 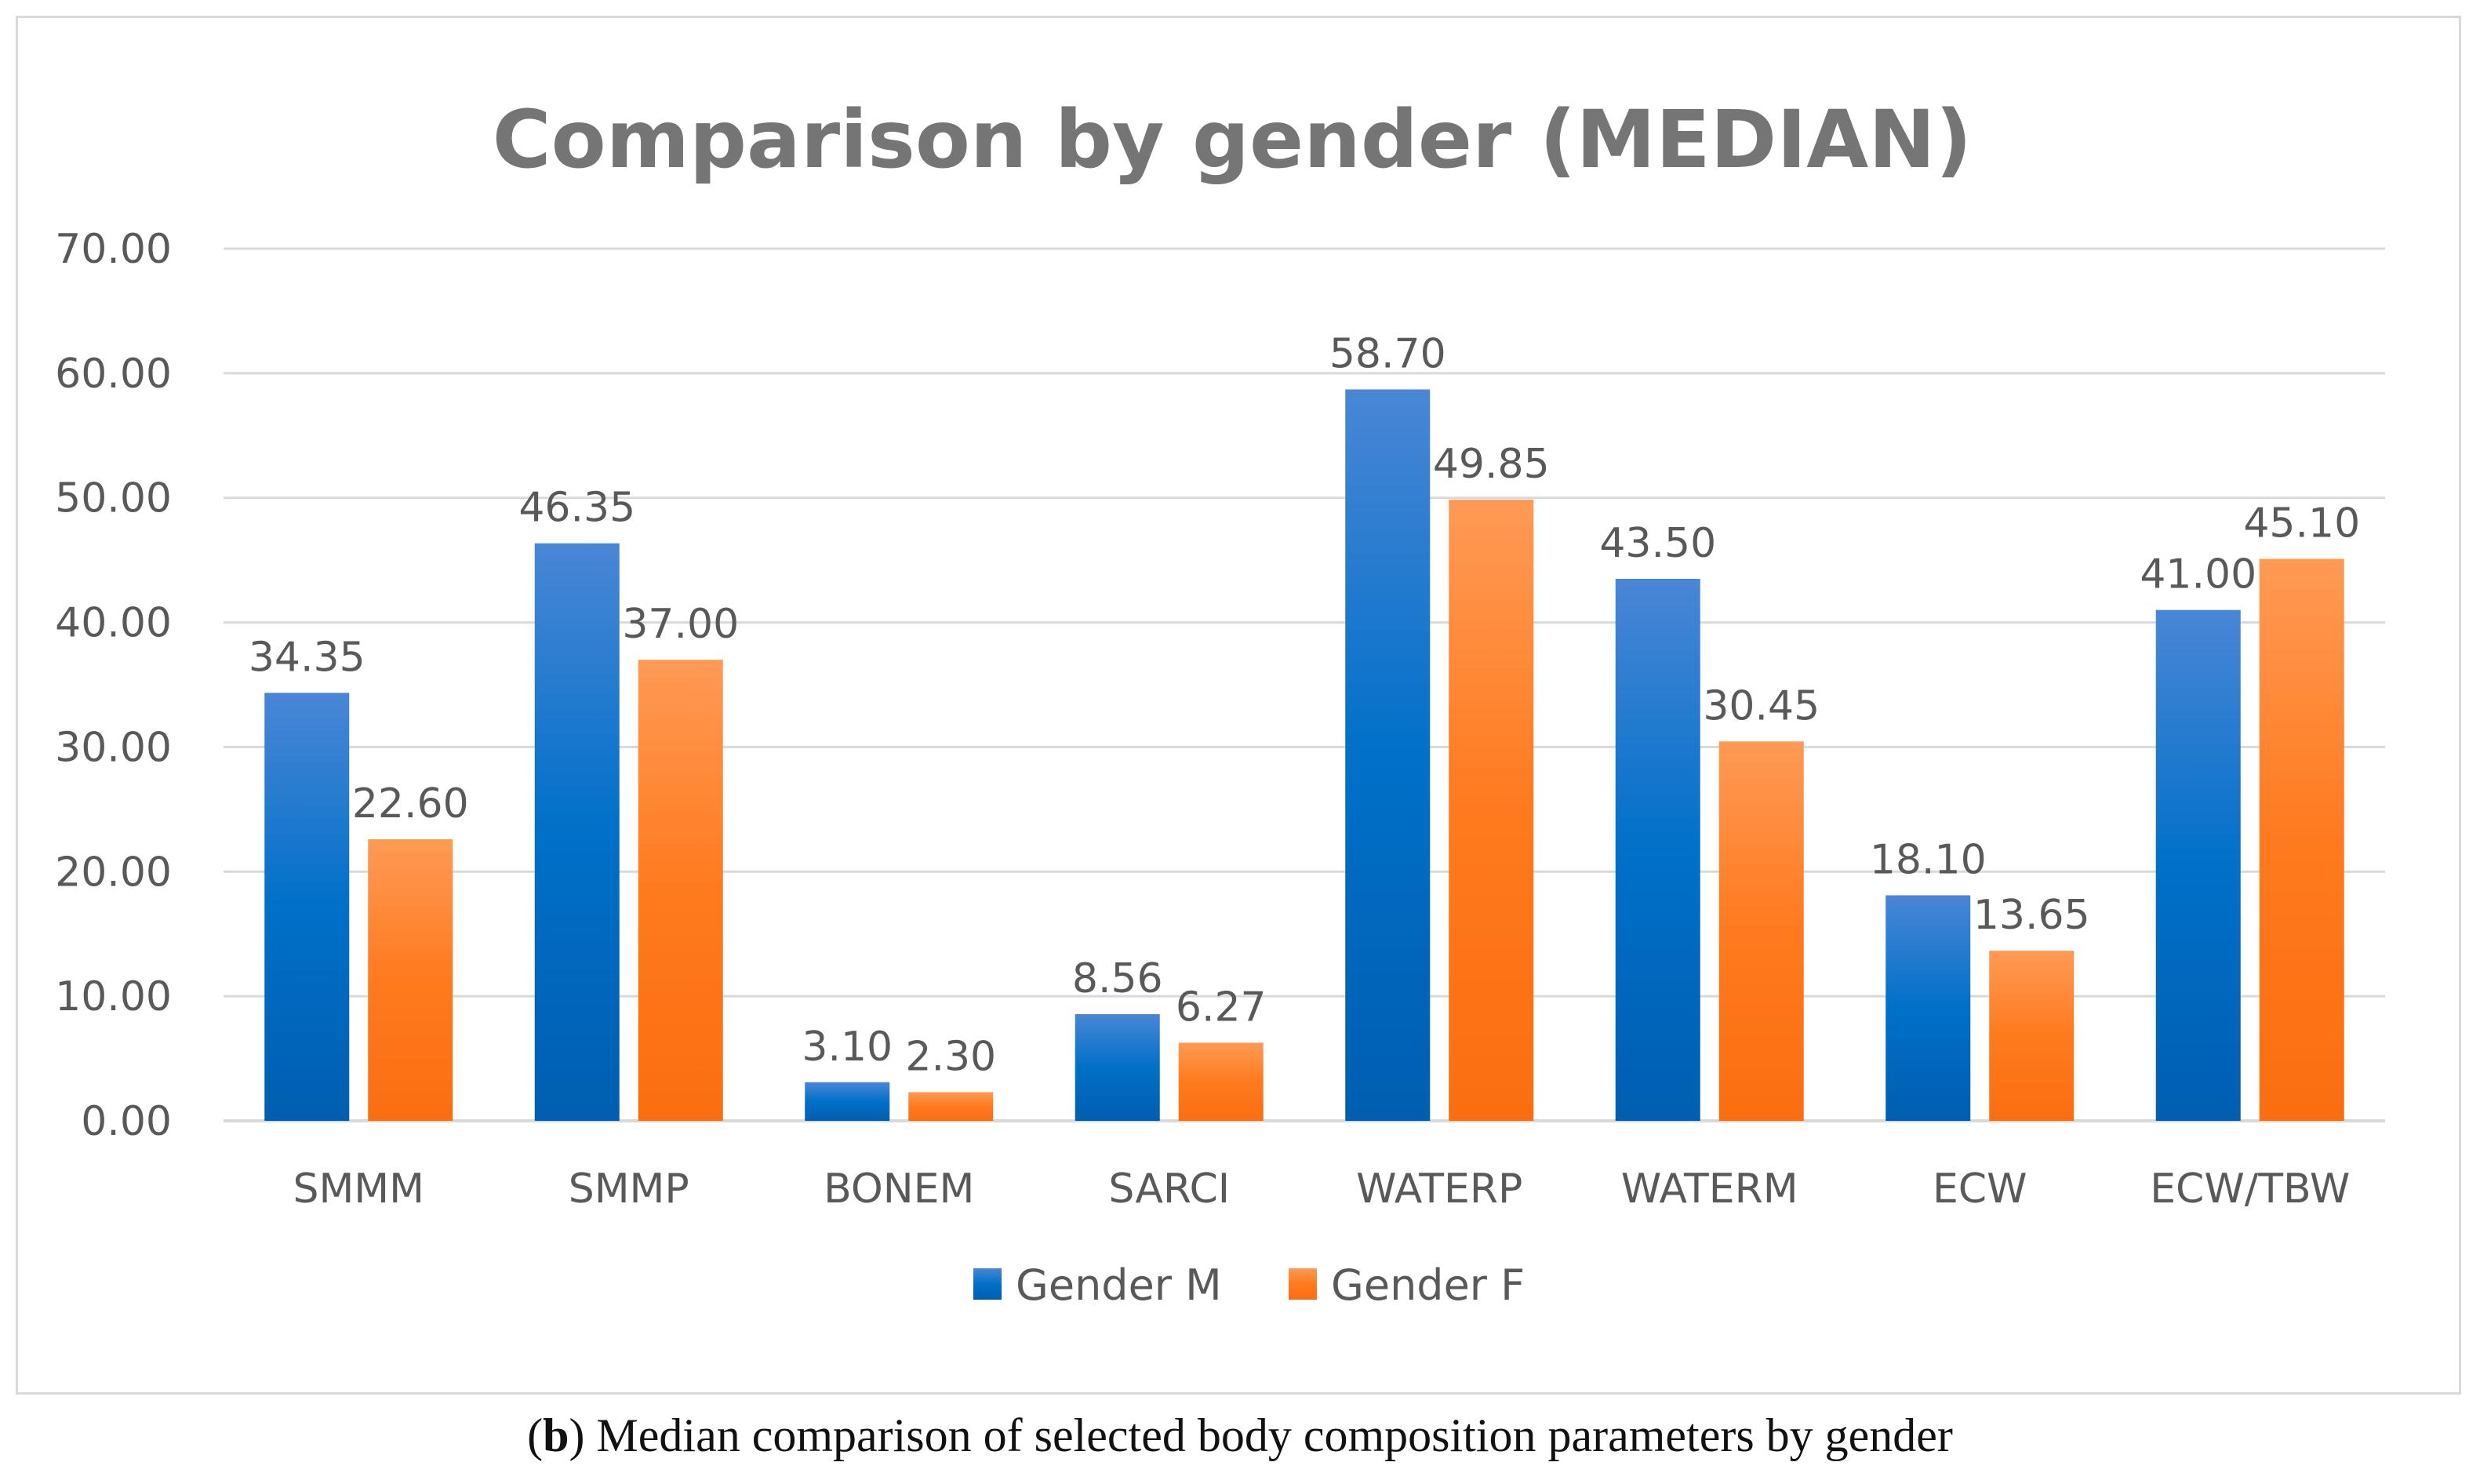 What do you see at coordinates (113, 996) in the screenshot?
I see `y-tick-label: 10.00` at bounding box center [113, 996].